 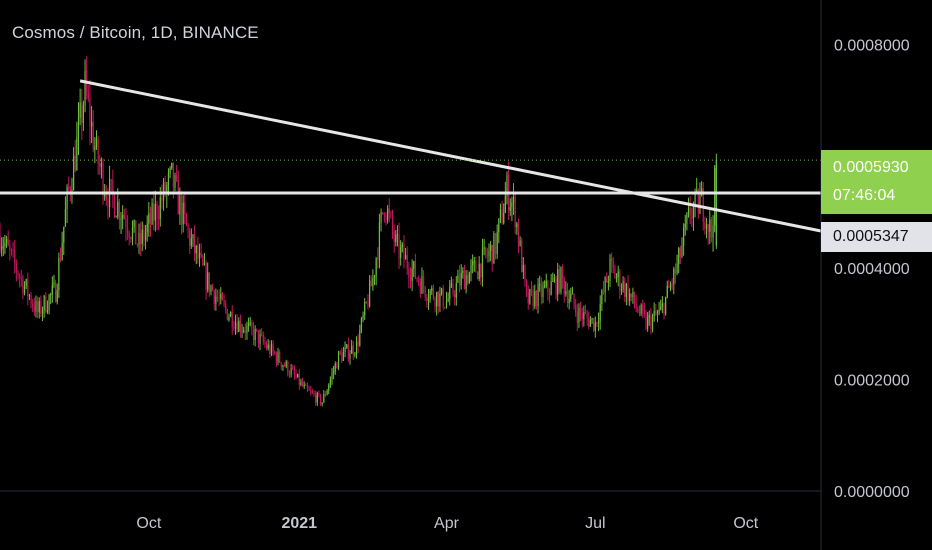 What do you see at coordinates (864, 195) in the screenshot?
I see `bar-countdown: 07:46:04` at bounding box center [864, 195].